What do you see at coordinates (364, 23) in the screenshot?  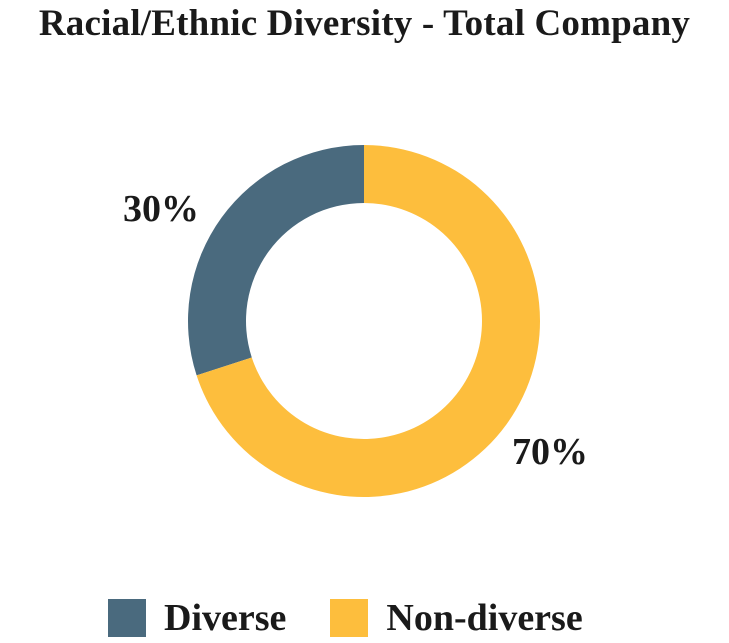 I see `chart-title: Racial/Ethnic Diversity - Total Company` at bounding box center [364, 23].